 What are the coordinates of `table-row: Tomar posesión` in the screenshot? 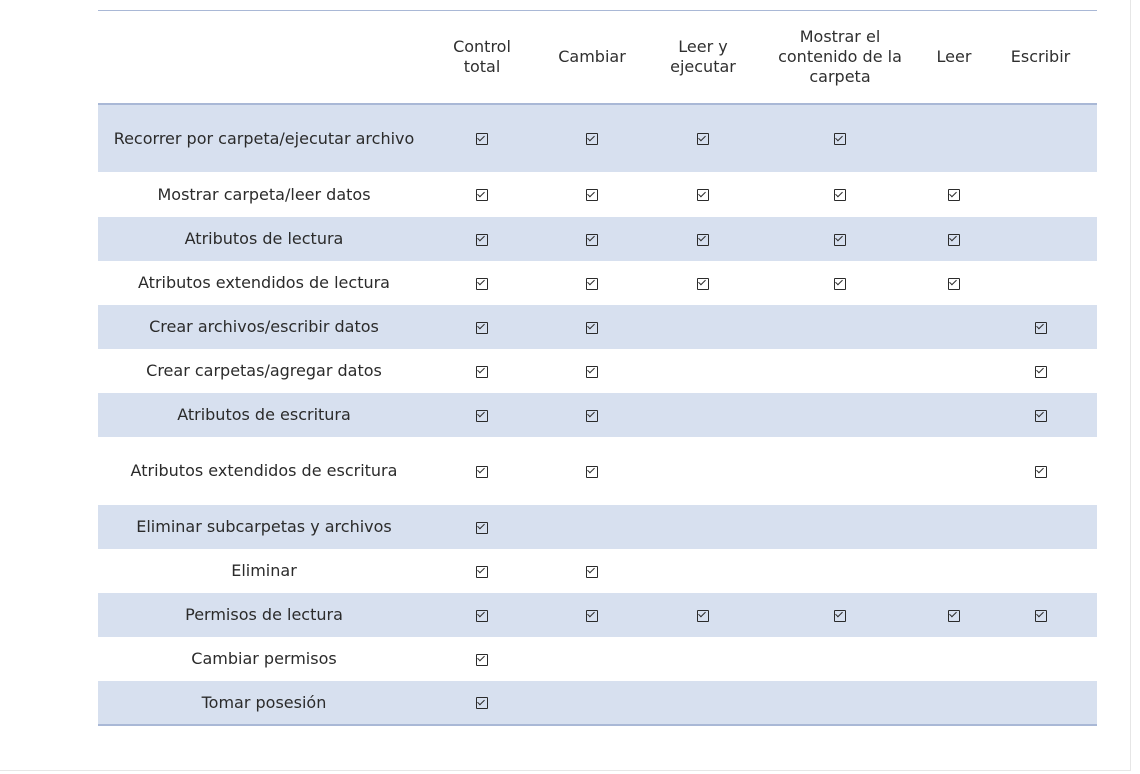 It's located at (597, 703).